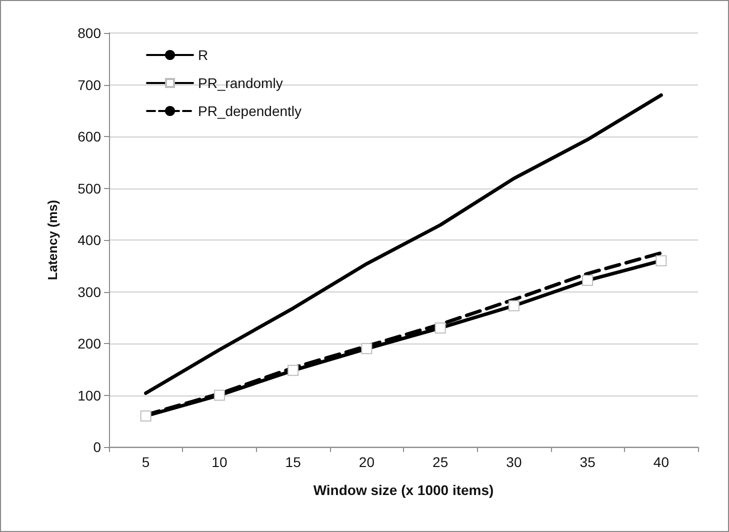  Describe the element at coordinates (97, 447) in the screenshot. I see `y-tick-label: 0` at that location.